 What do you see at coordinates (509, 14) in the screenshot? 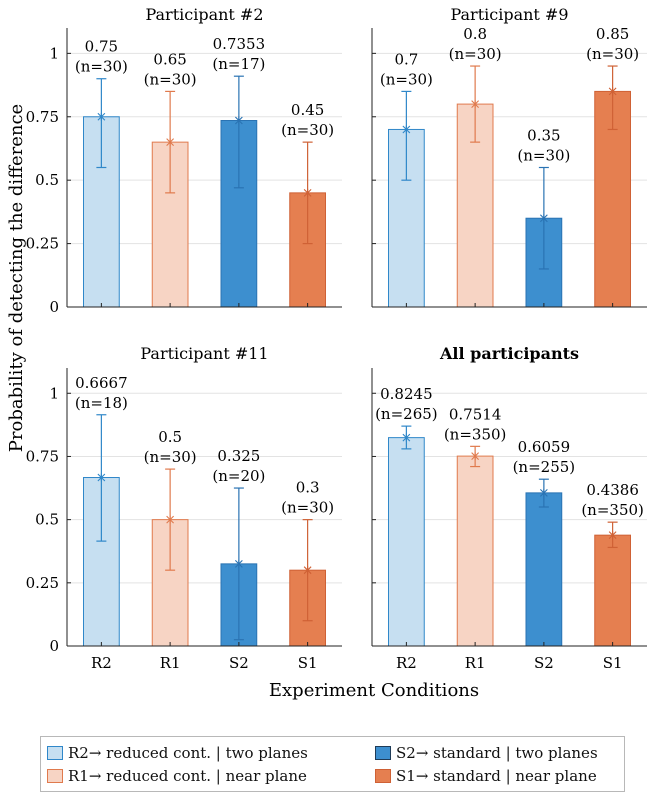
I see `panel-title: Participant #9` at bounding box center [509, 14].